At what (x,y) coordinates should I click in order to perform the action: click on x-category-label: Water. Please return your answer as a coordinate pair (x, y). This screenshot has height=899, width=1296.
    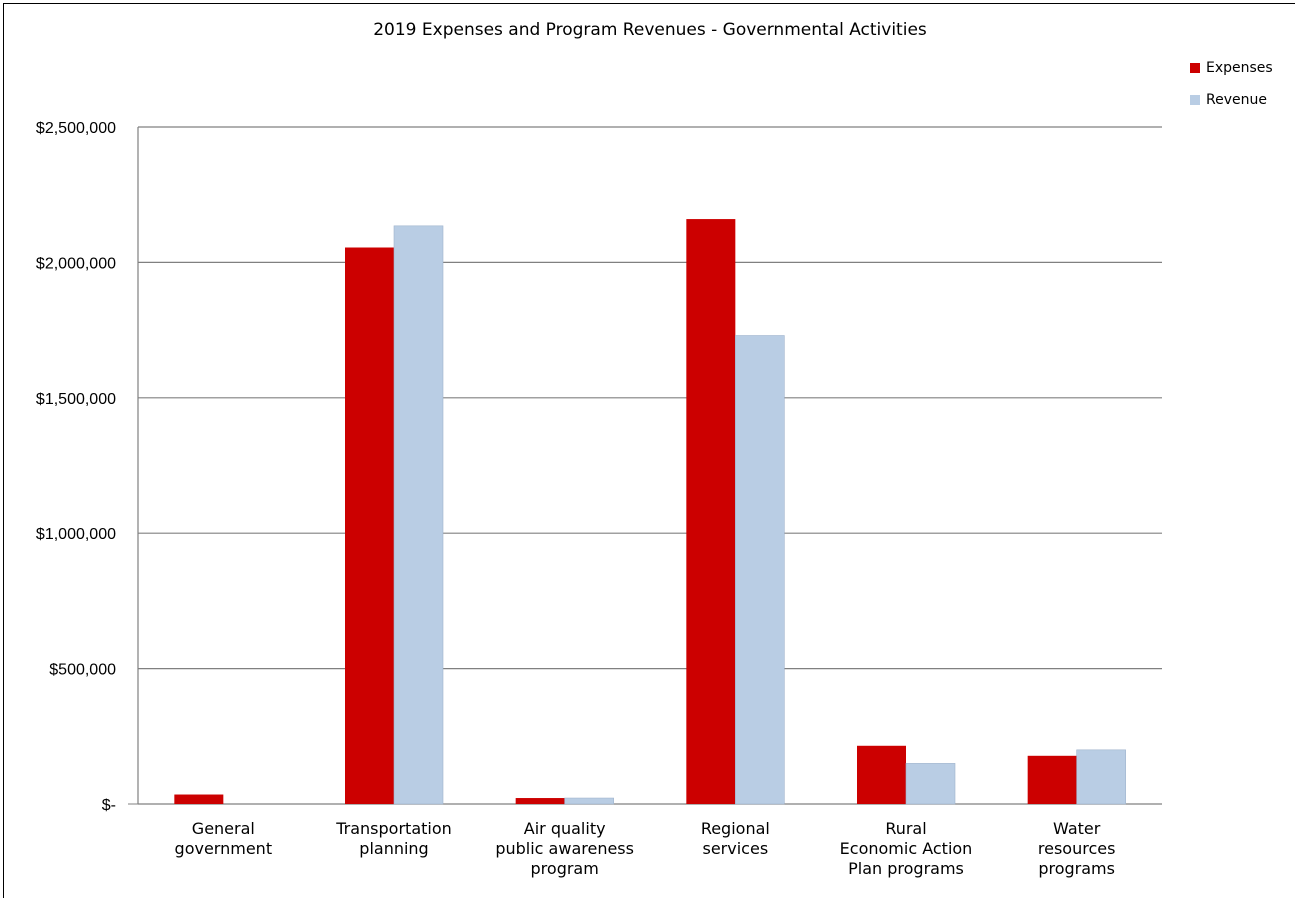
    Looking at the image, I should click on (1077, 828).